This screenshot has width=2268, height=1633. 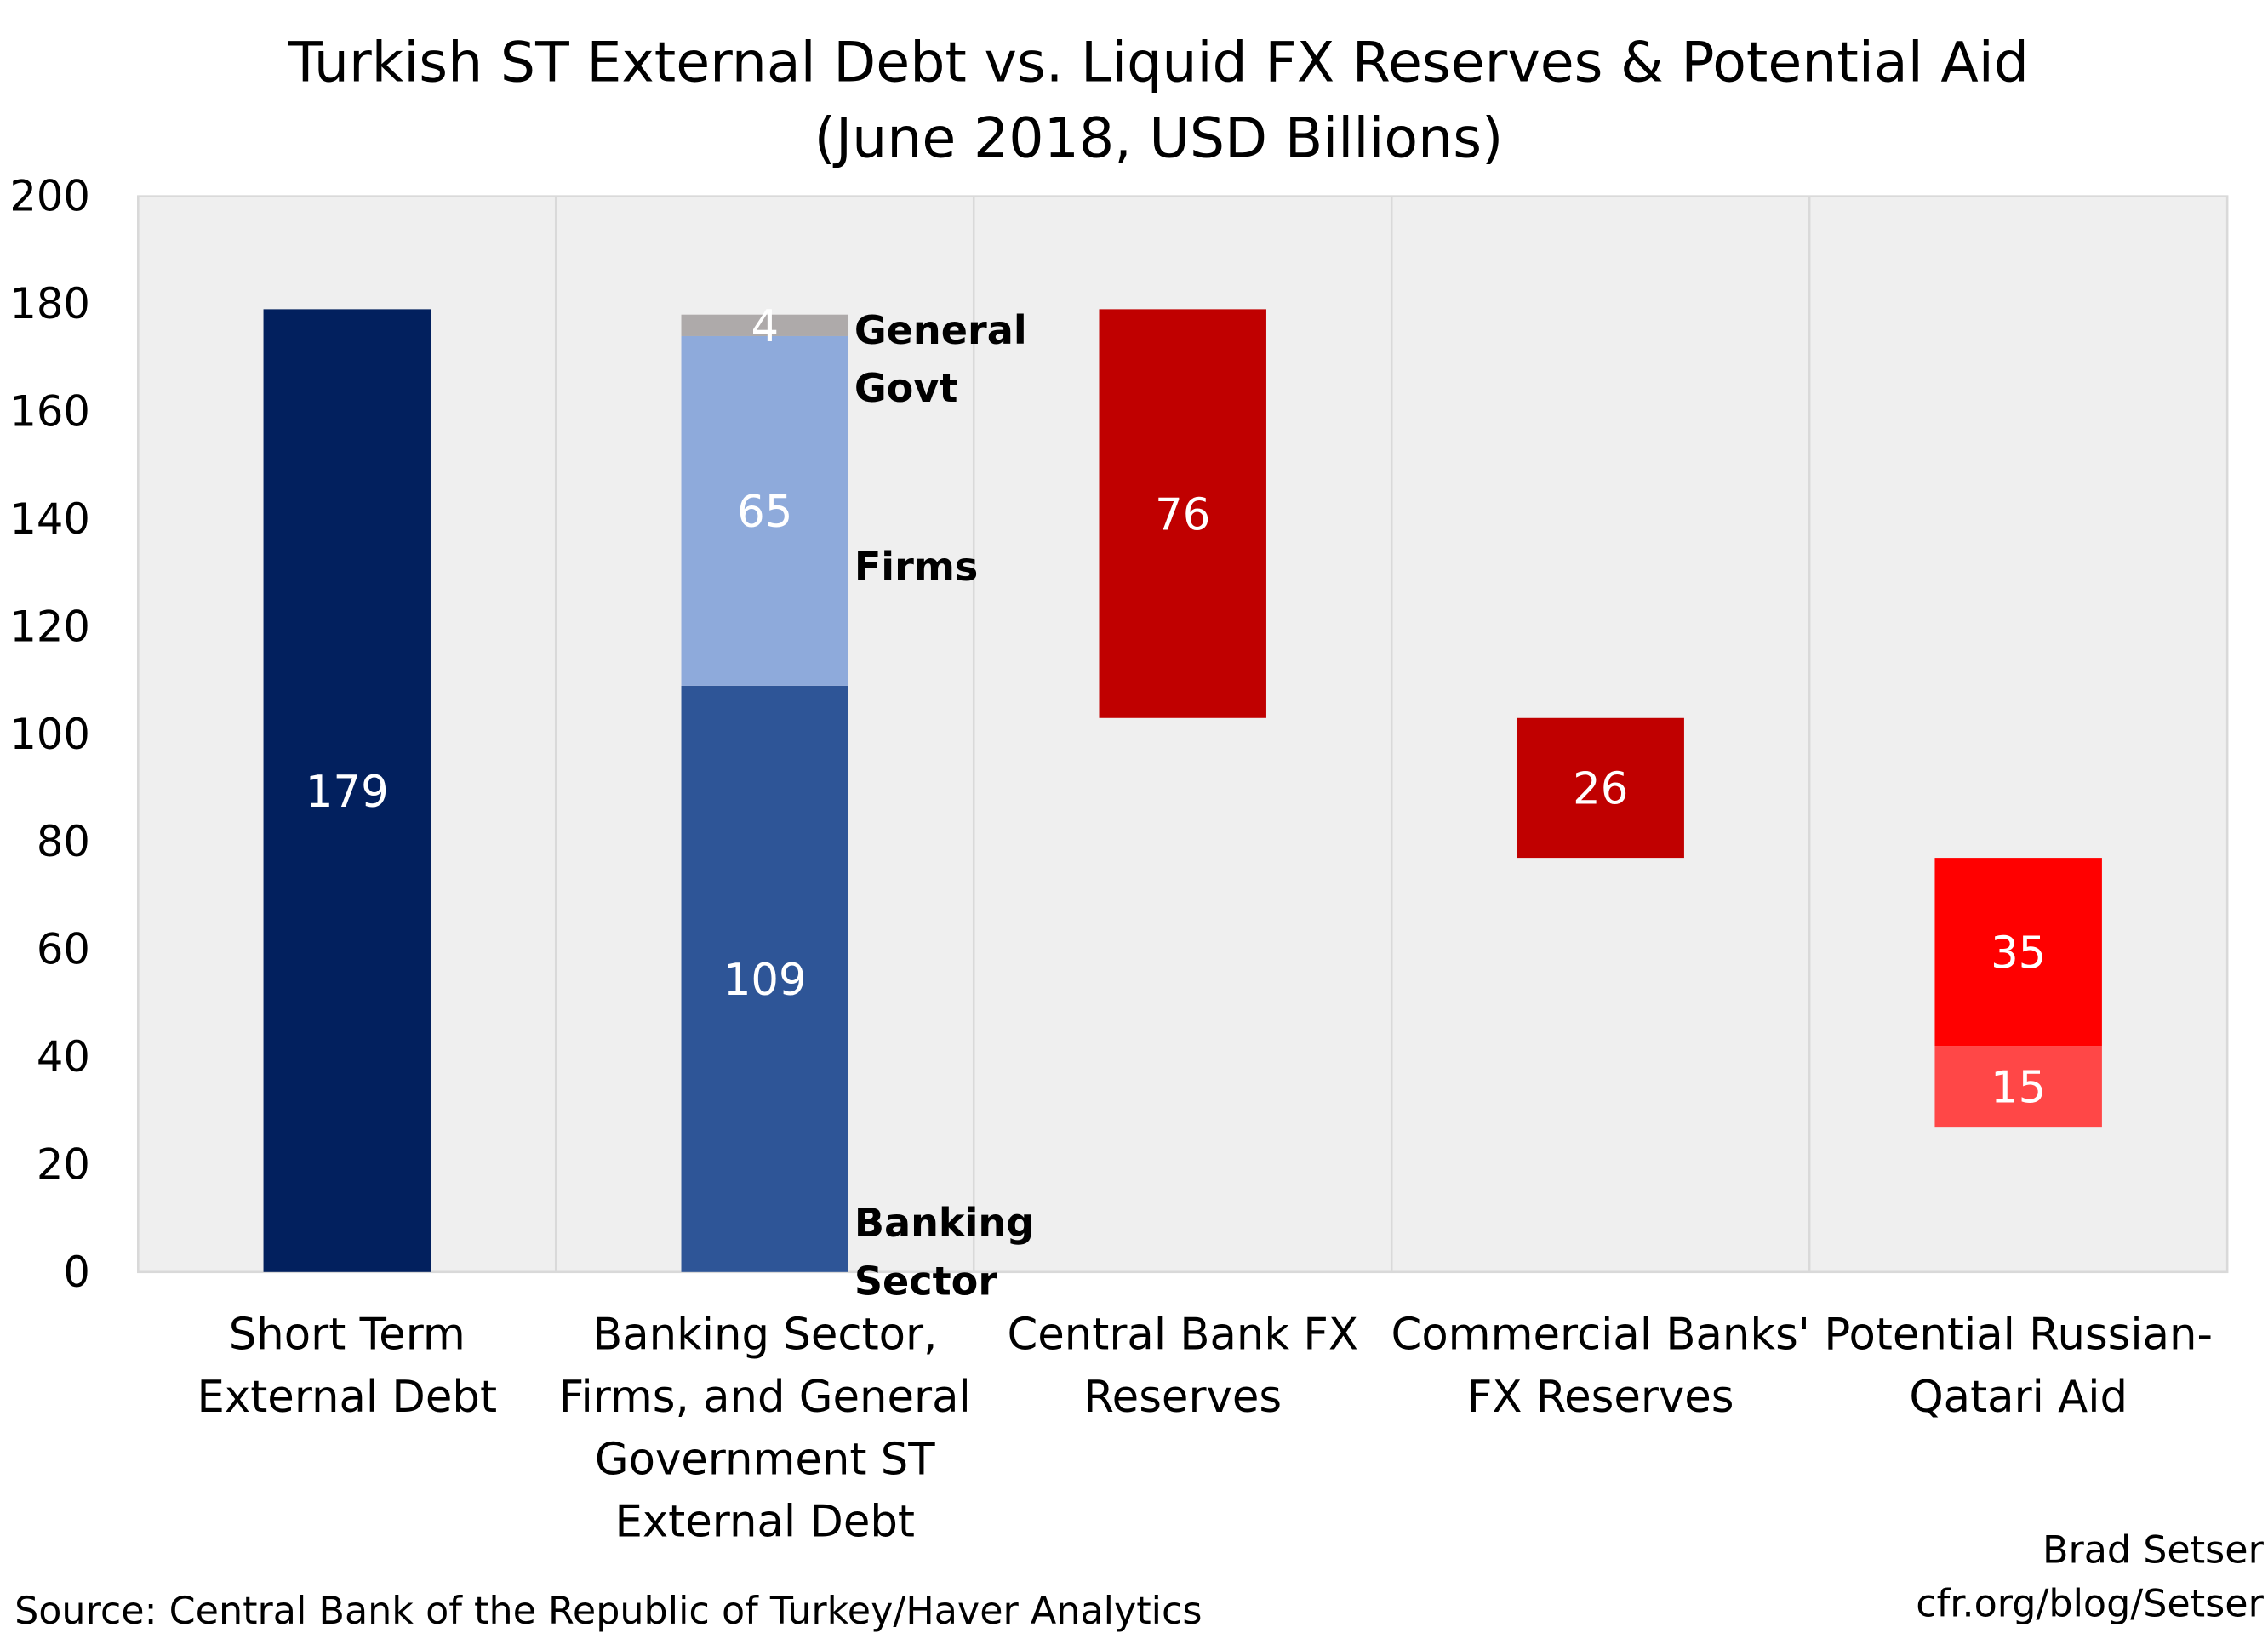 I want to click on data-label: 26, so click(x=1600, y=789).